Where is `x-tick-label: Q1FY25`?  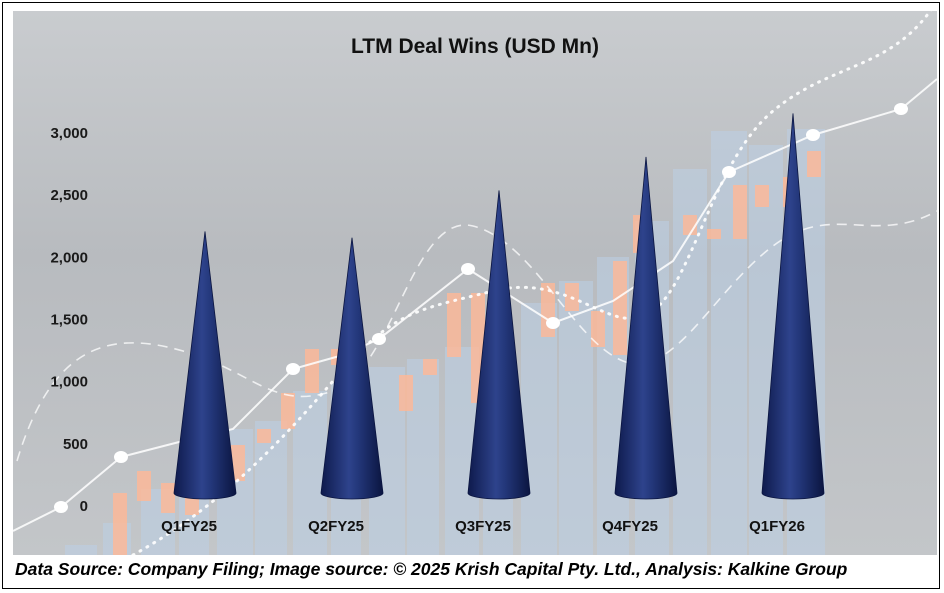
x-tick-label: Q1FY25 is located at coordinates (189, 526).